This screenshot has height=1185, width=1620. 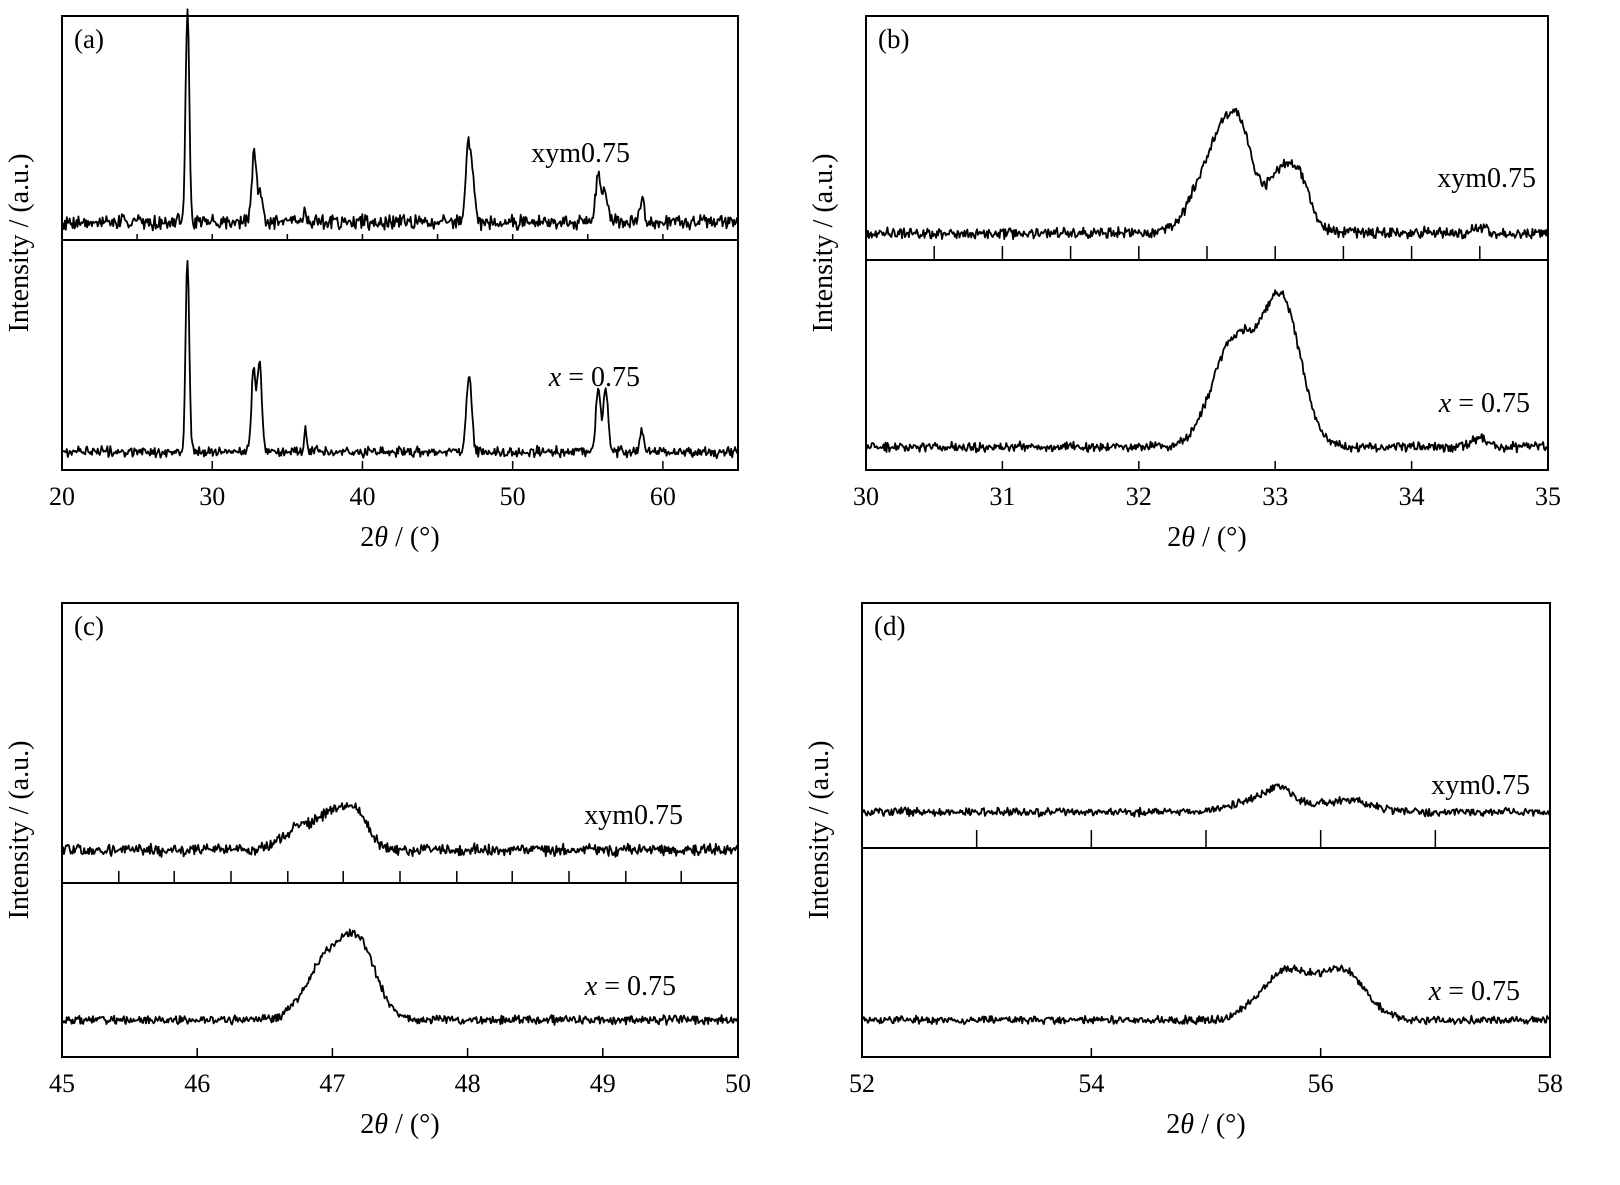 I want to click on x-tick-label: 40, so click(x=362, y=496).